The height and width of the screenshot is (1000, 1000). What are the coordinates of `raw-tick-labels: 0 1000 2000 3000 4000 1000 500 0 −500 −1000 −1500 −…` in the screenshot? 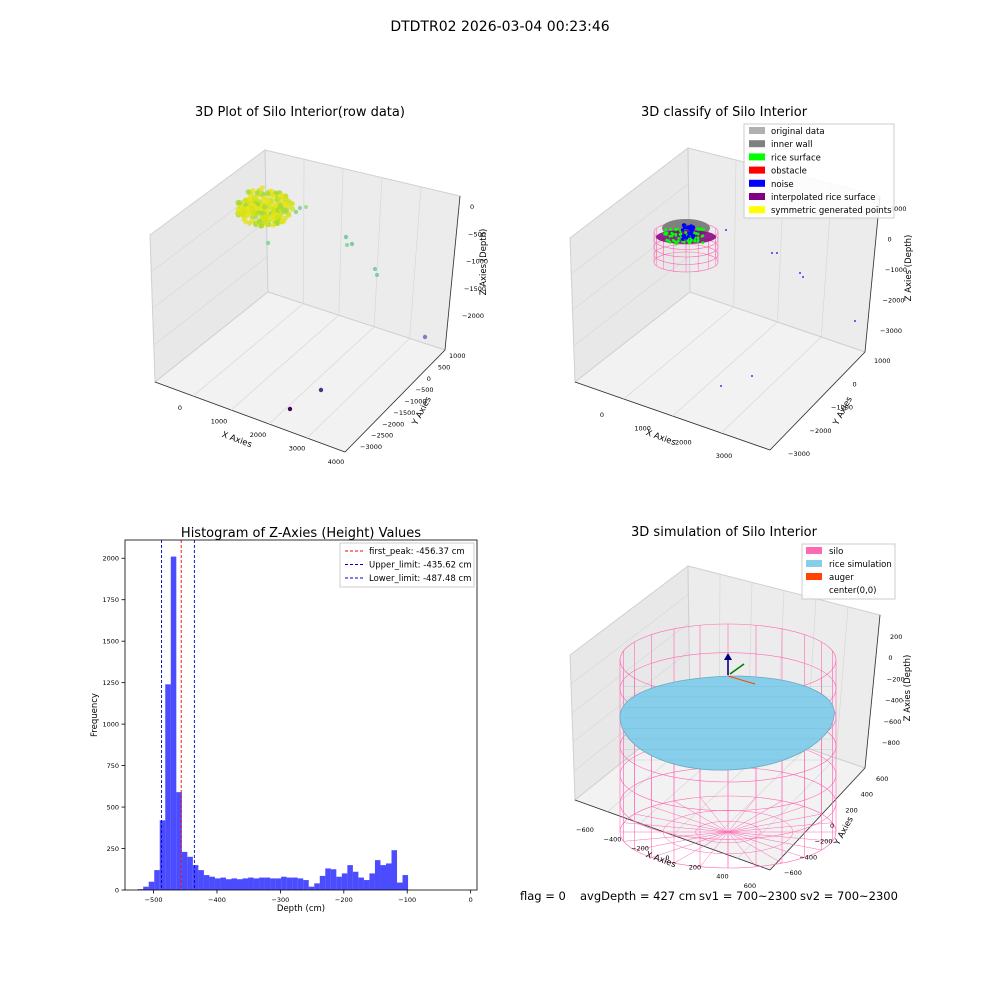 It's located at (333, 334).